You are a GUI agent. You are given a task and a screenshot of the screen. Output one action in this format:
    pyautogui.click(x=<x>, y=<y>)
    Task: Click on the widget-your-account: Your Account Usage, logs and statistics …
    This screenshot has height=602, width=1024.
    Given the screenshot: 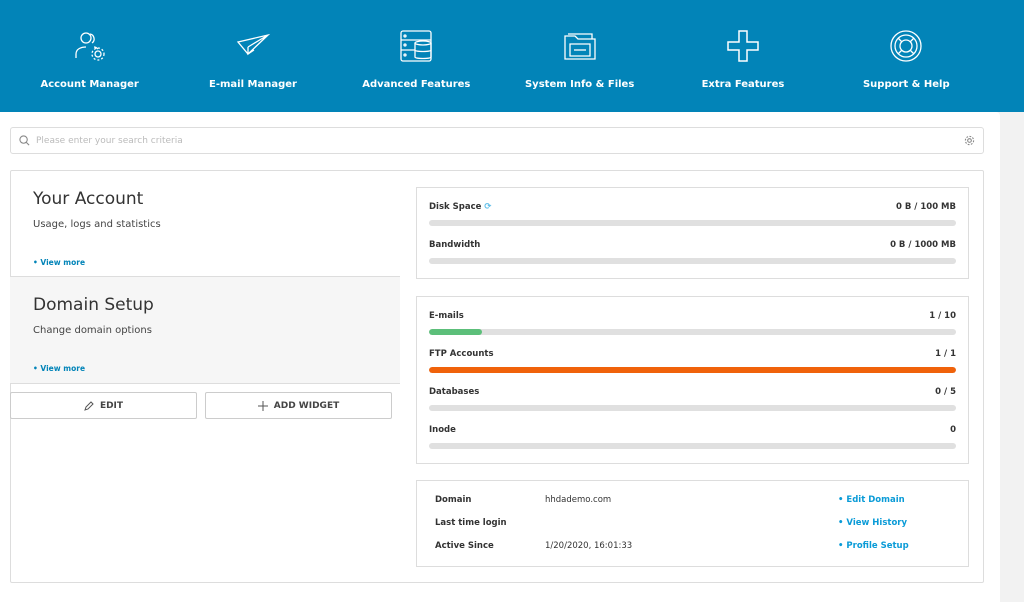 What is the action you would take?
    pyautogui.click(x=205, y=224)
    